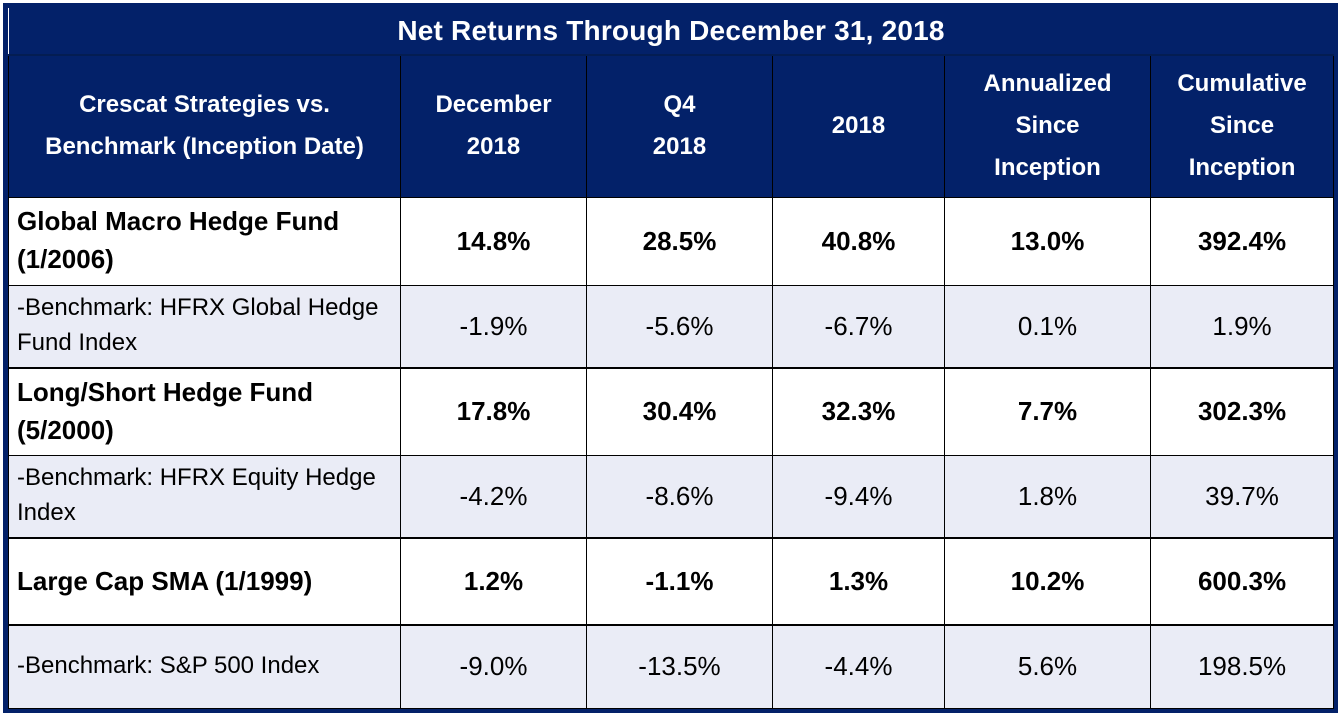  Describe the element at coordinates (858, 241) in the screenshot. I see `value-cell: 40.8%` at that location.